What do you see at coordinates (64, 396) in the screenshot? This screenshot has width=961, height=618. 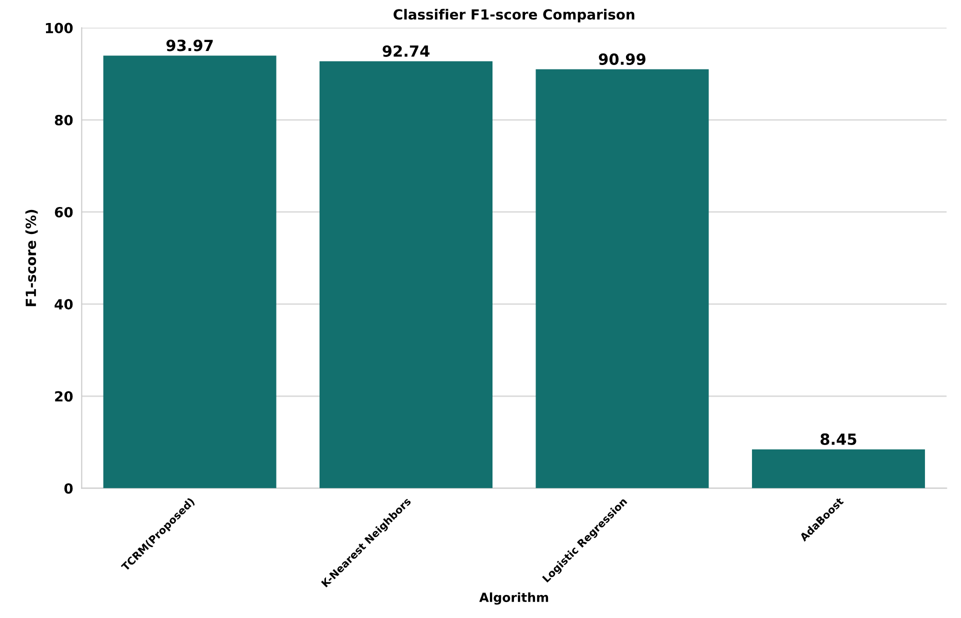 I see `y-tick-label: 20` at bounding box center [64, 396].